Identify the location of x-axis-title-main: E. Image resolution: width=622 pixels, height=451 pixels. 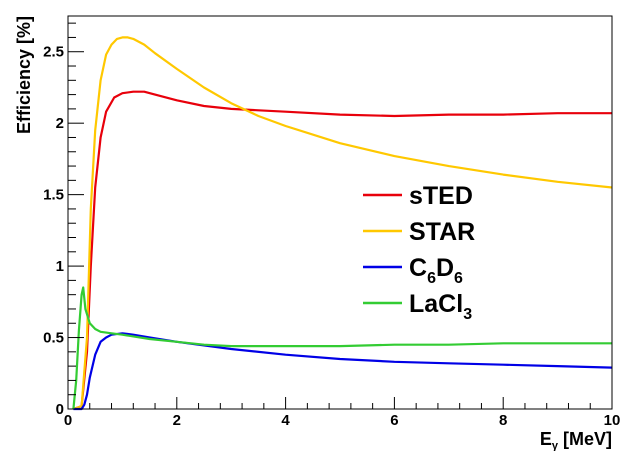
(546, 439).